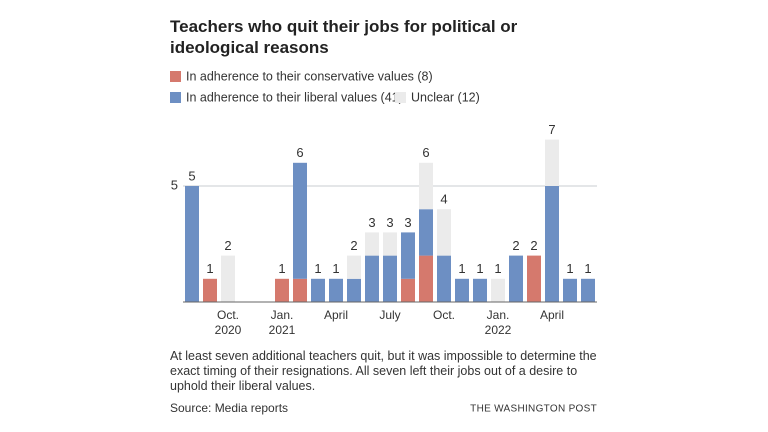 This screenshot has width=768, height=432. Describe the element at coordinates (498, 330) in the screenshot. I see `x-tick-line: 2022` at that location.